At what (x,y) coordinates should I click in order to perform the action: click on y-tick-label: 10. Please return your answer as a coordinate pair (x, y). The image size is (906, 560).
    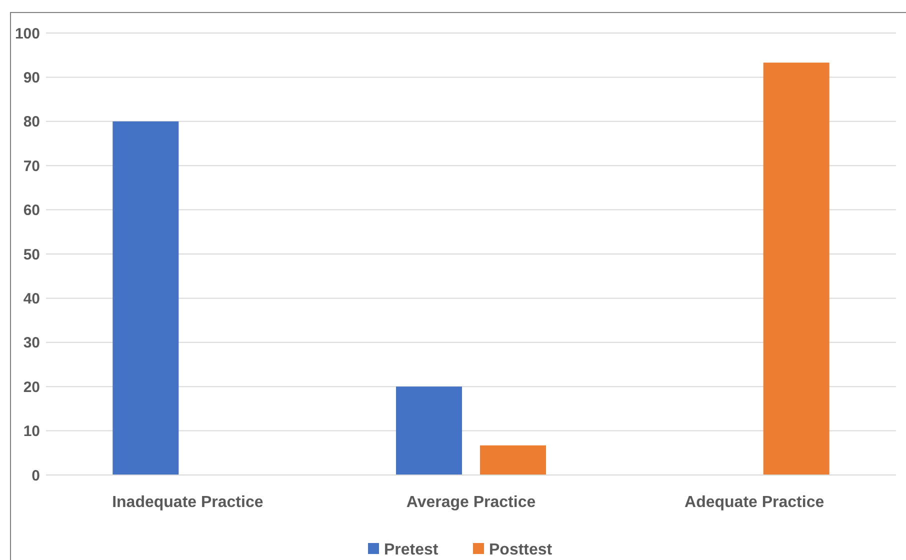
    Looking at the image, I should click on (31, 431).